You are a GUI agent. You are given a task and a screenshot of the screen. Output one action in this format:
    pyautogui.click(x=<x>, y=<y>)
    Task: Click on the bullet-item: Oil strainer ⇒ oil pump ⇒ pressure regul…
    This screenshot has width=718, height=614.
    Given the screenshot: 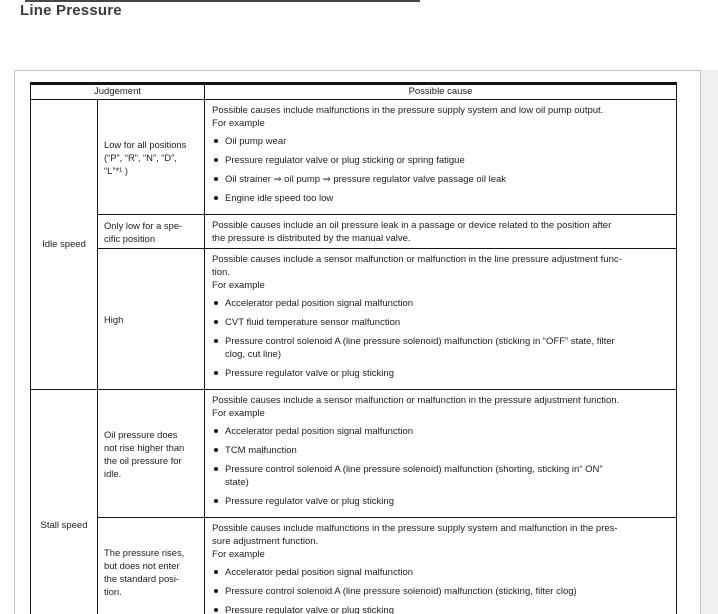 What is the action you would take?
    pyautogui.click(x=440, y=179)
    